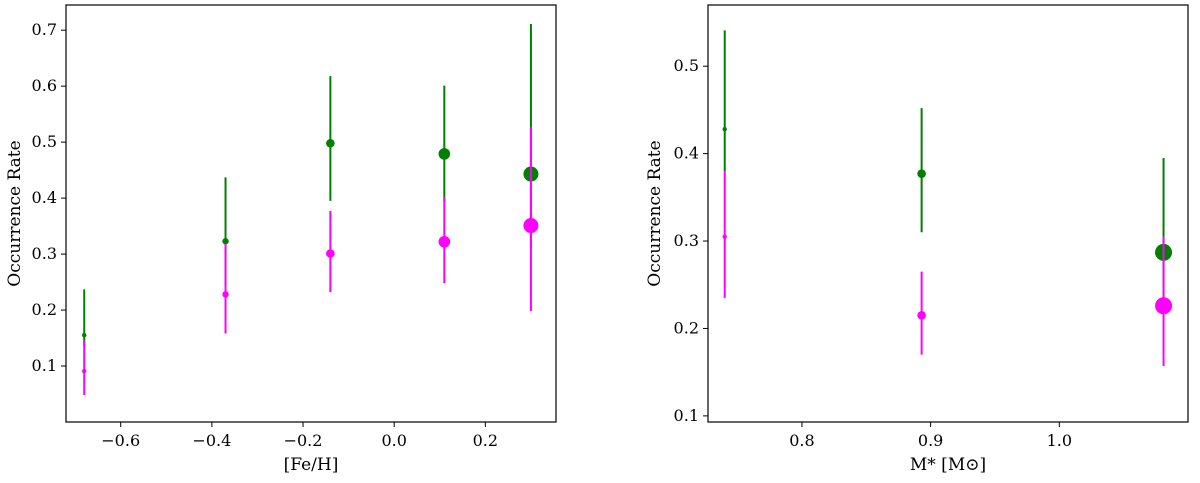 The width and height of the screenshot is (1200, 483). I want to click on y-tick-label: 0.6, so click(44, 85).